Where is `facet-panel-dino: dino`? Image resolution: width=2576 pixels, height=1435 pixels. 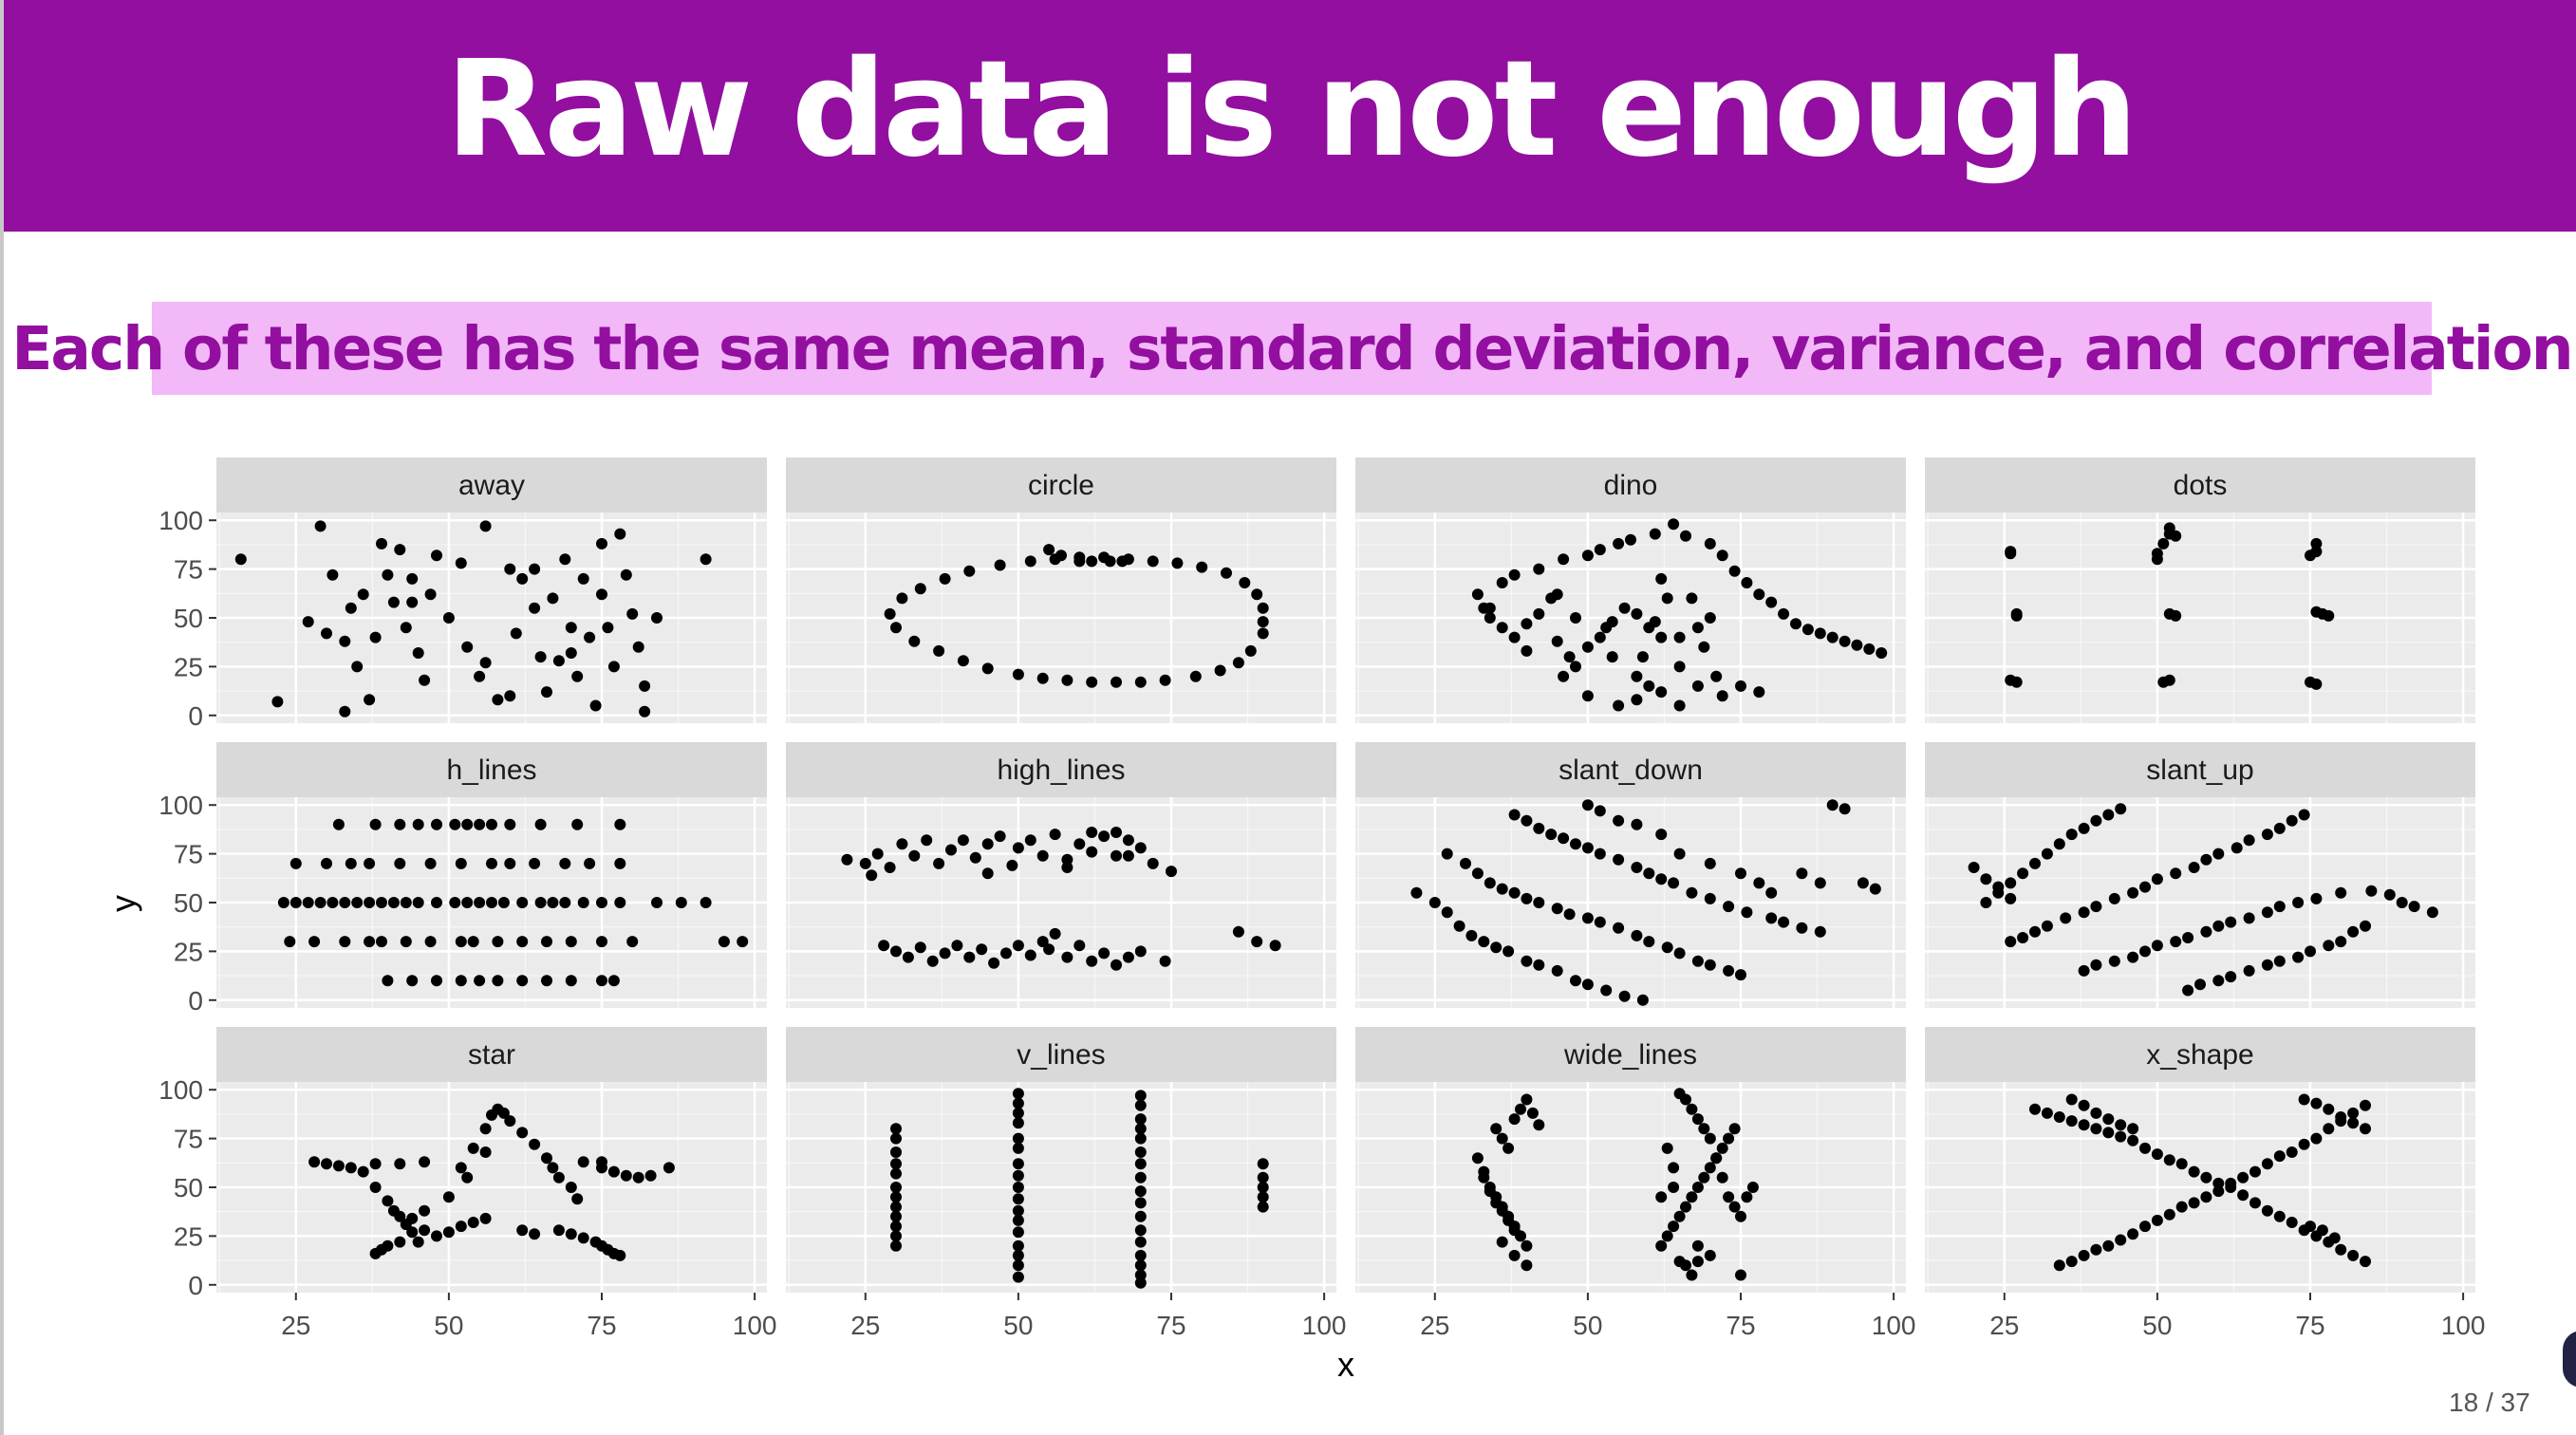
facet-panel-dino: dino is located at coordinates (1631, 590).